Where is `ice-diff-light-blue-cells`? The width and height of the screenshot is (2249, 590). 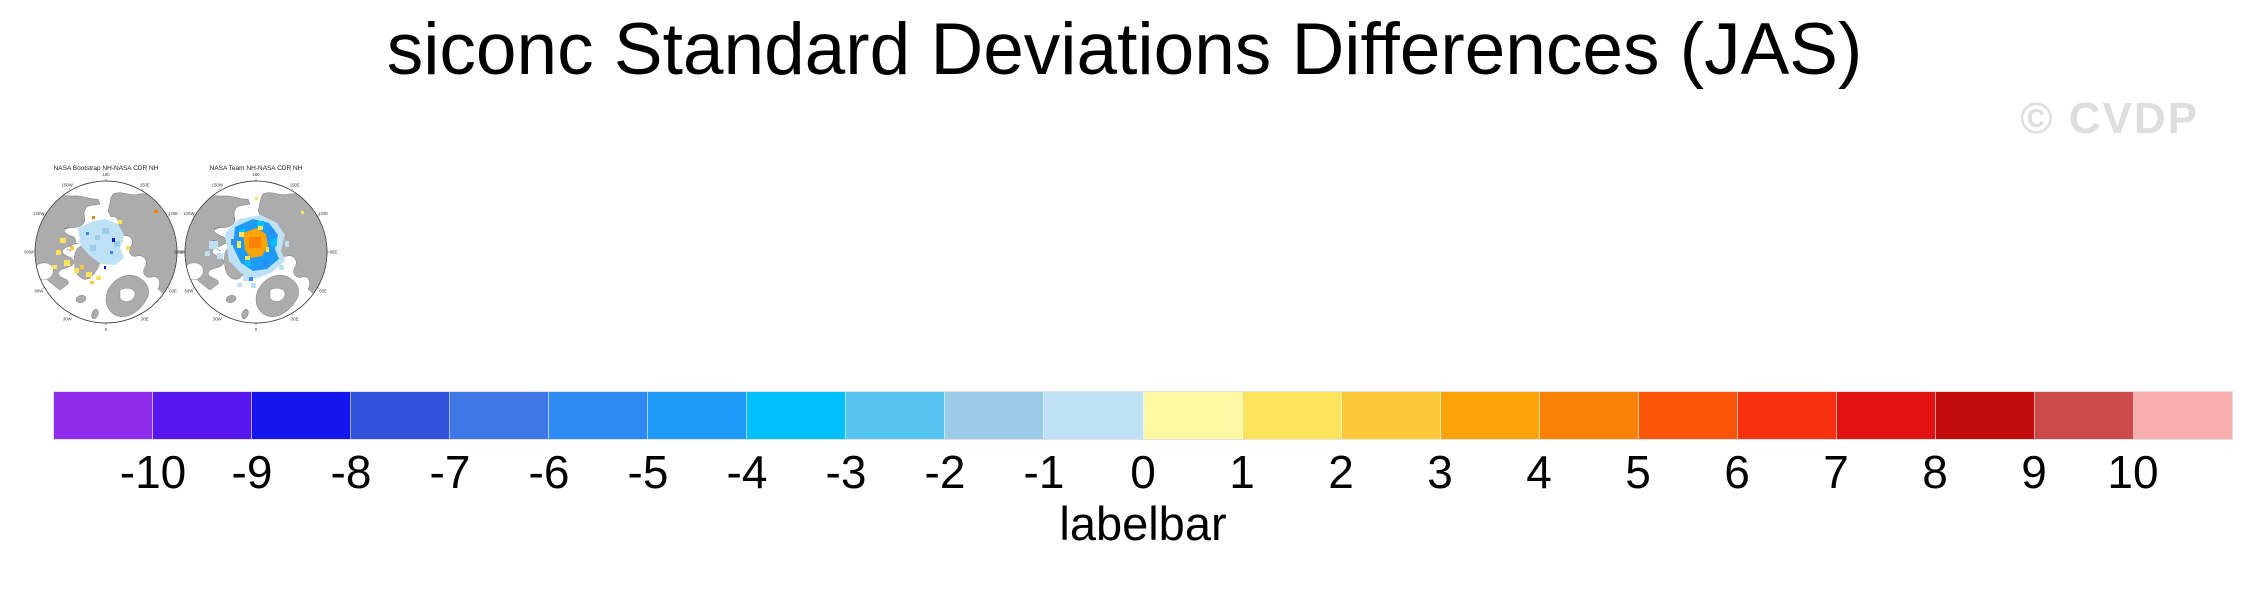 ice-diff-light-blue-cells is located at coordinates (105, 239).